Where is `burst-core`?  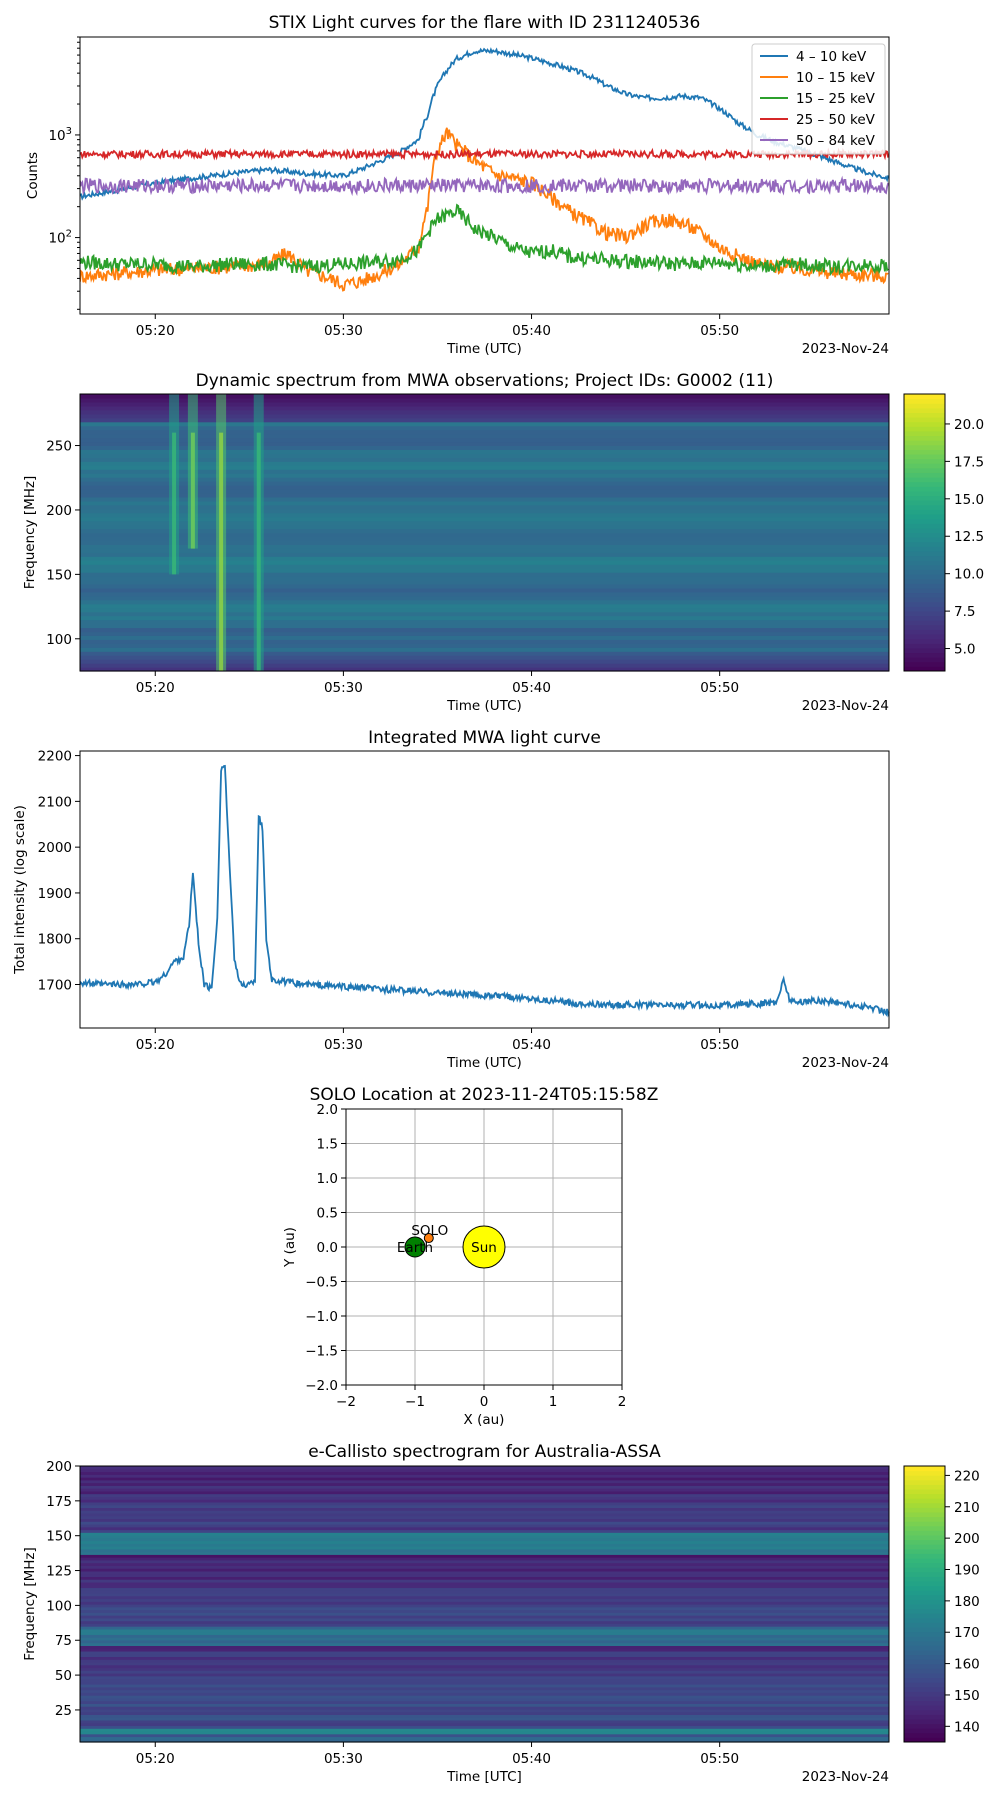 burst-core is located at coordinates (258, 551).